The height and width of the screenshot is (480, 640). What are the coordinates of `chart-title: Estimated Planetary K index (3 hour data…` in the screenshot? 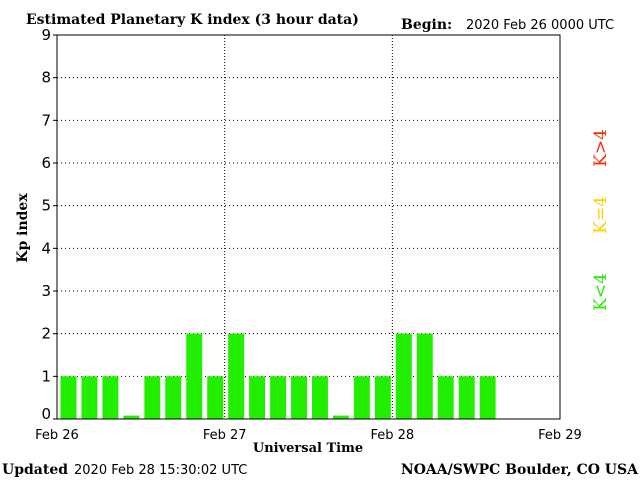 It's located at (192, 20).